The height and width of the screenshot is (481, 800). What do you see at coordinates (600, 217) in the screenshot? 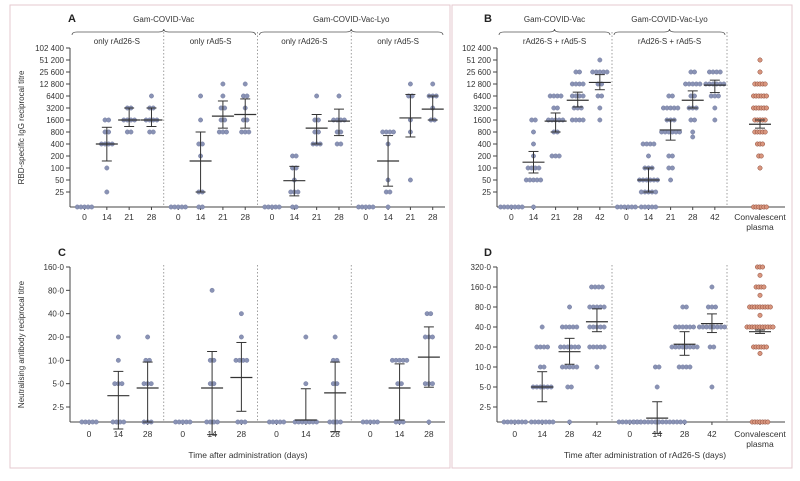
I see `x-tick-label: 42` at bounding box center [600, 217].